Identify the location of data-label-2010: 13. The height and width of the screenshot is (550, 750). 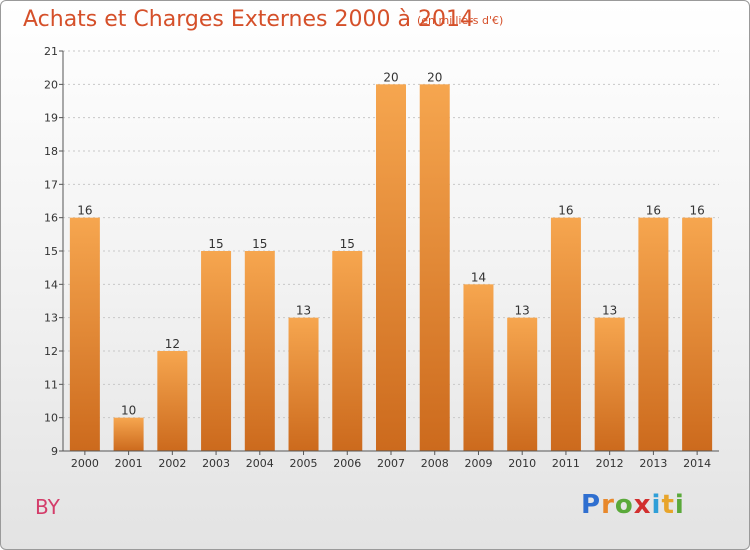
(522, 311).